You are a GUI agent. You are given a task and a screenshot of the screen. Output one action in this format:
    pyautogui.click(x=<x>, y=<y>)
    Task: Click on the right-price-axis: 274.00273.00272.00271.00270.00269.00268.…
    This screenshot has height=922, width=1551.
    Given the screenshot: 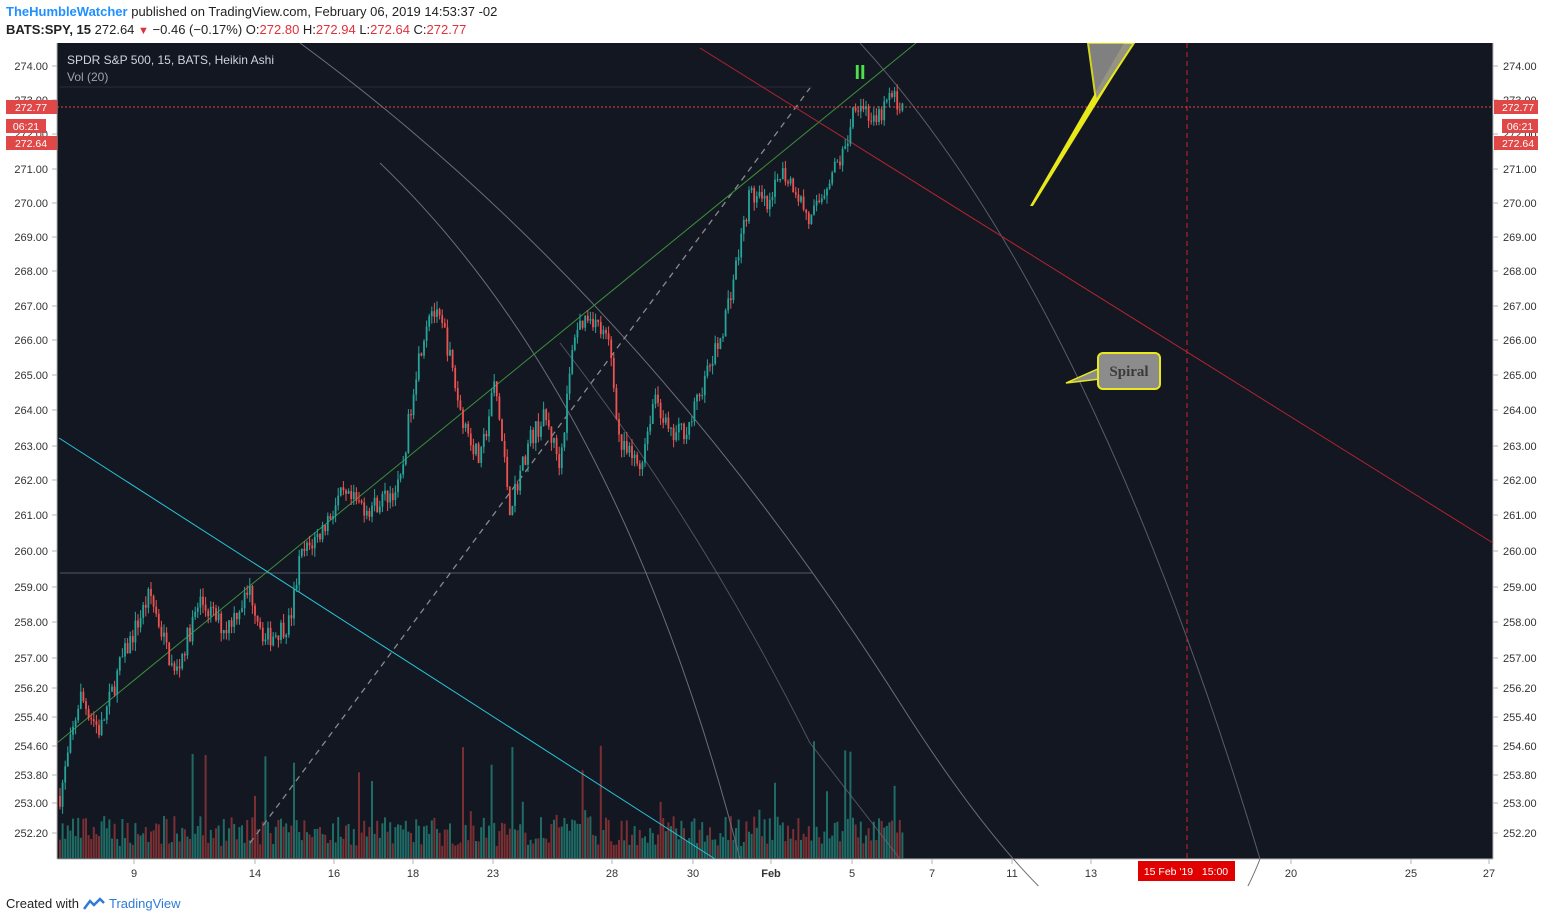 What is the action you would take?
    pyautogui.click(x=1515, y=450)
    